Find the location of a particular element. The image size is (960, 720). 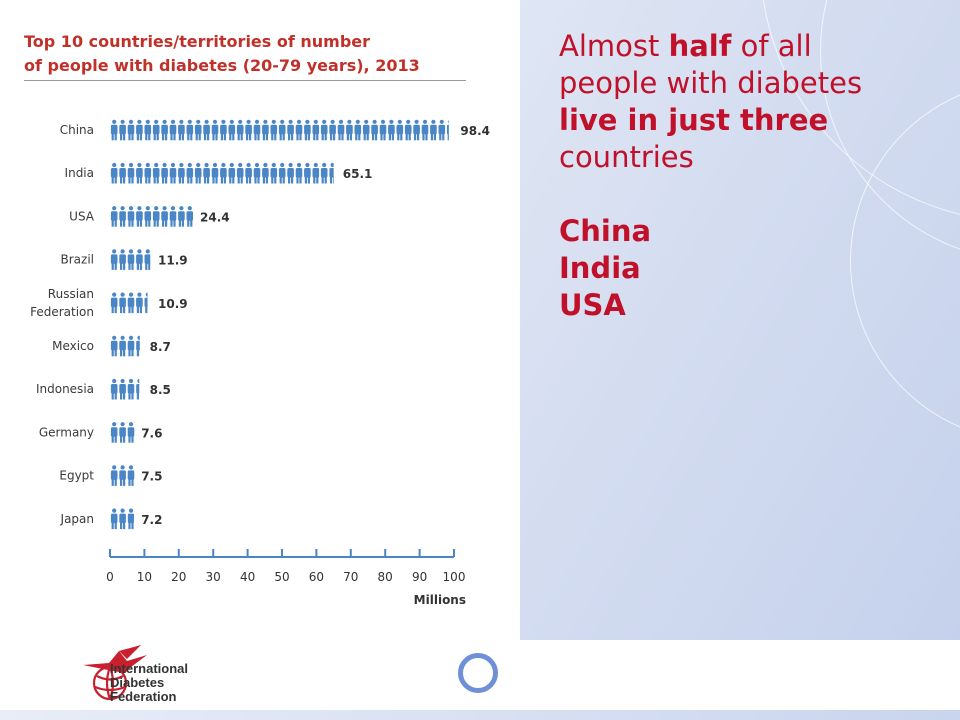

message-line-4: countries is located at coordinates (626, 157).